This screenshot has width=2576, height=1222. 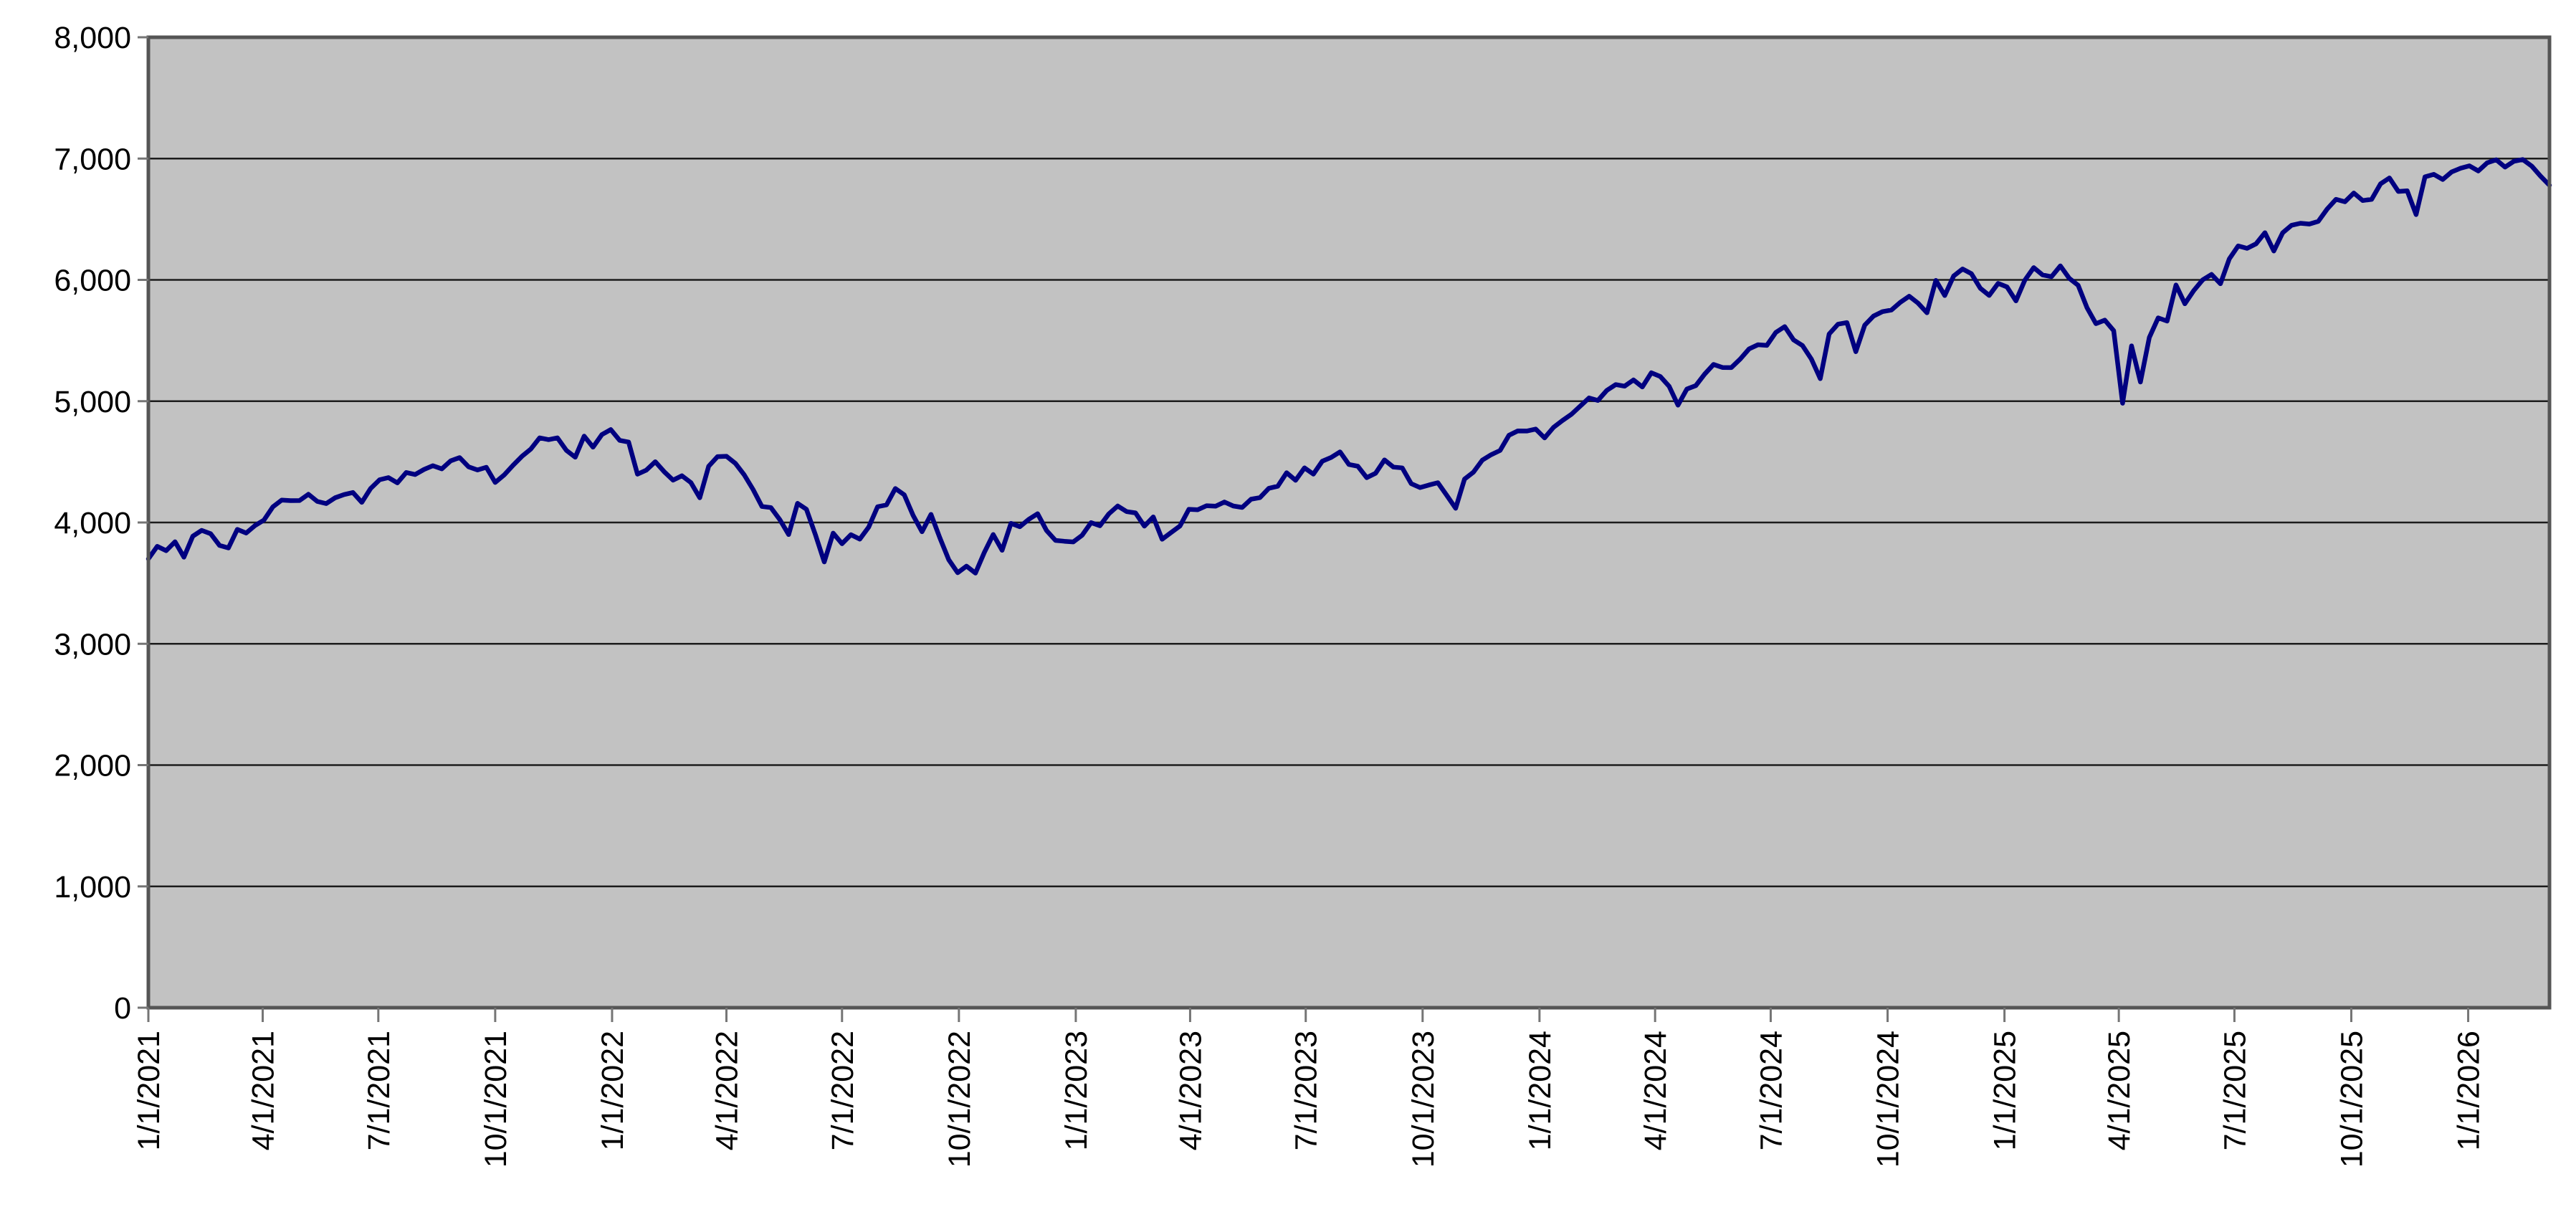 I want to click on y-axis-label: 1,000, so click(x=92, y=887).